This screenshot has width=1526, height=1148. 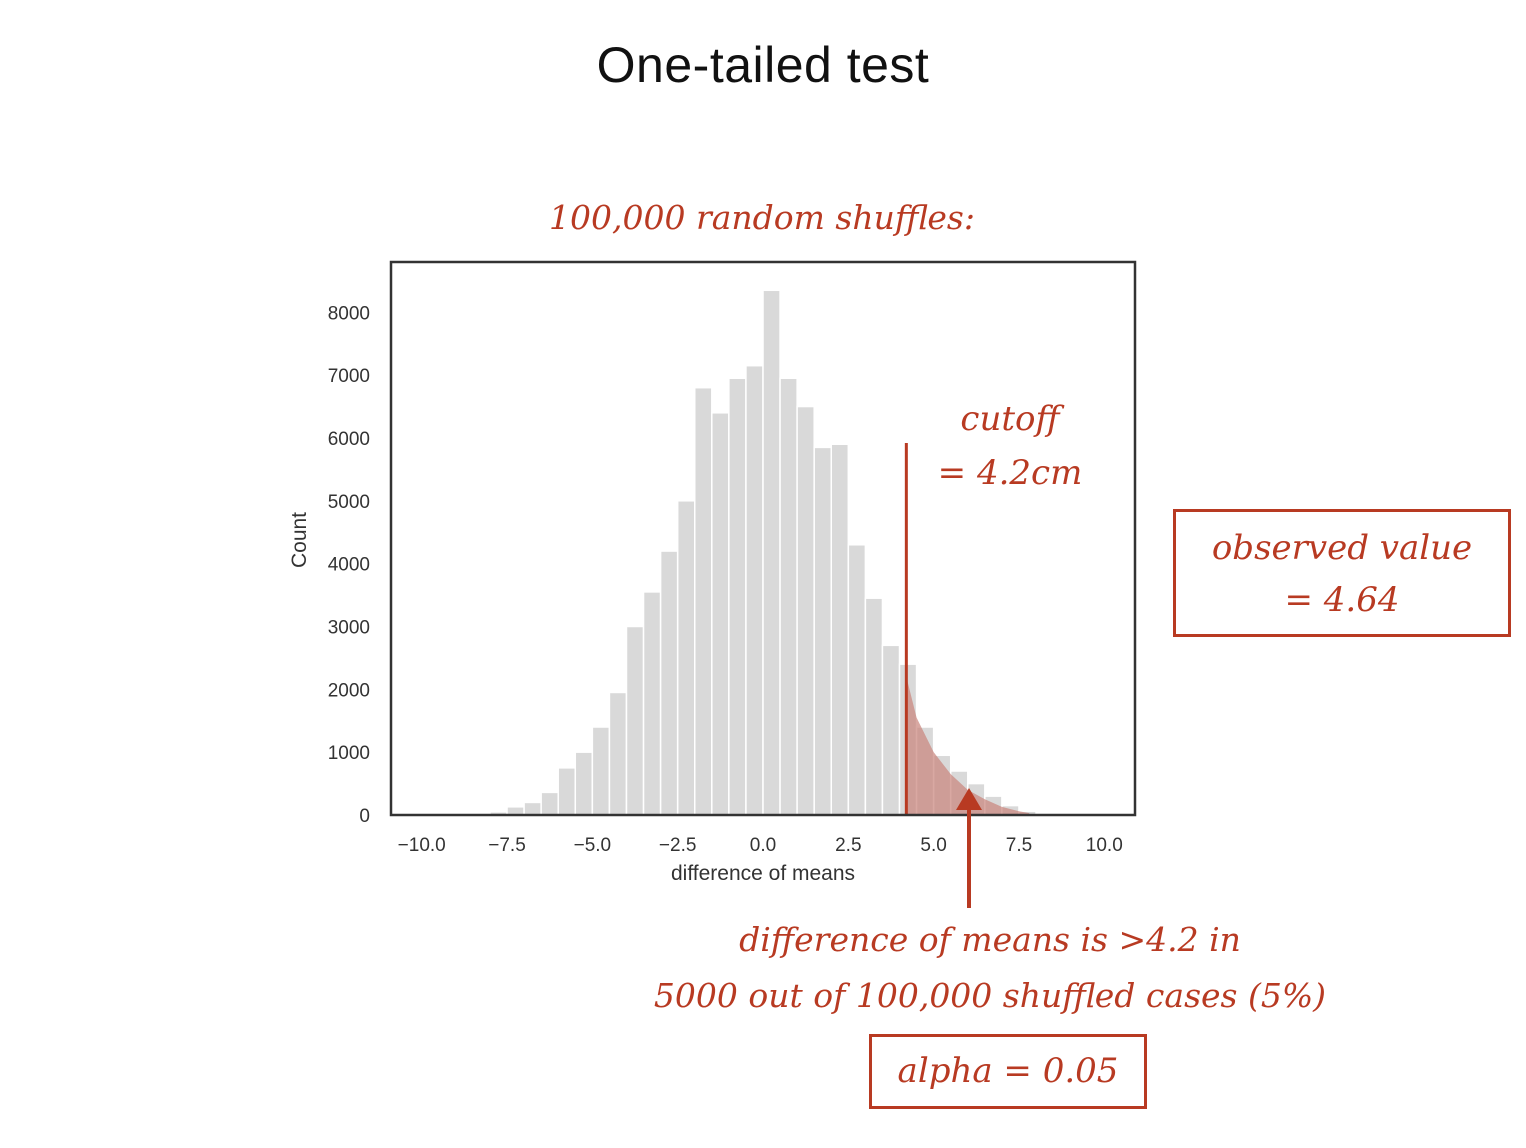 What do you see at coordinates (969, 848) in the screenshot?
I see `annotation-arrow` at bounding box center [969, 848].